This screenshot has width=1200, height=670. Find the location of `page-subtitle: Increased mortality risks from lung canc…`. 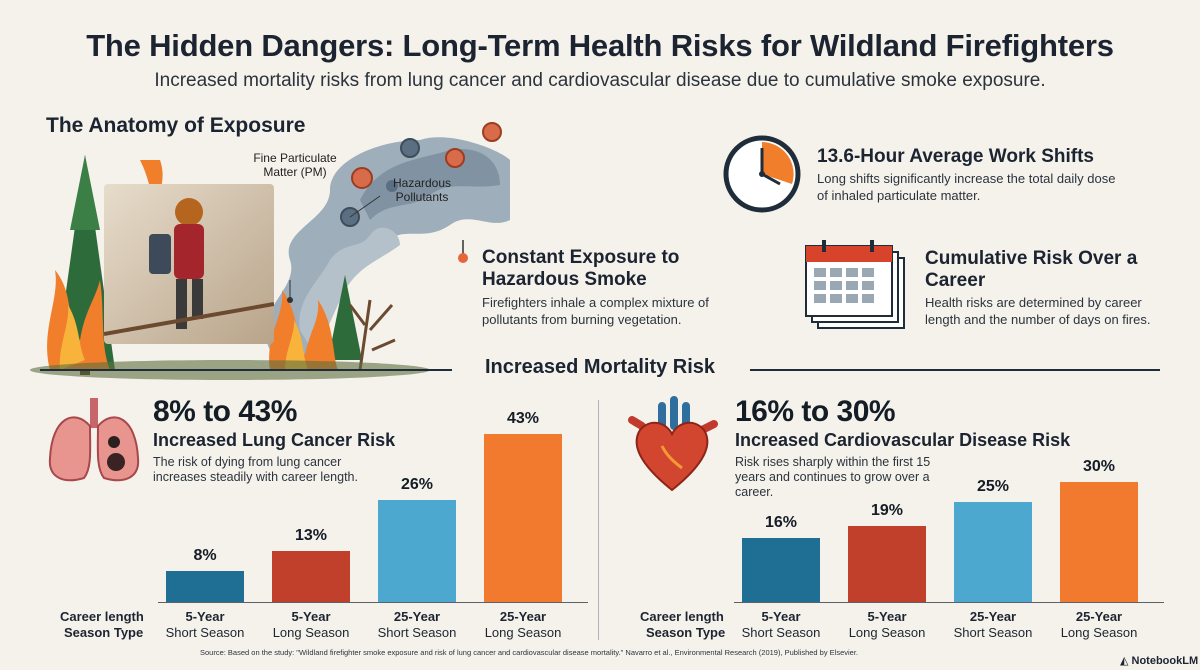

page-subtitle: Increased mortality risks from lung canc… is located at coordinates (600, 80).